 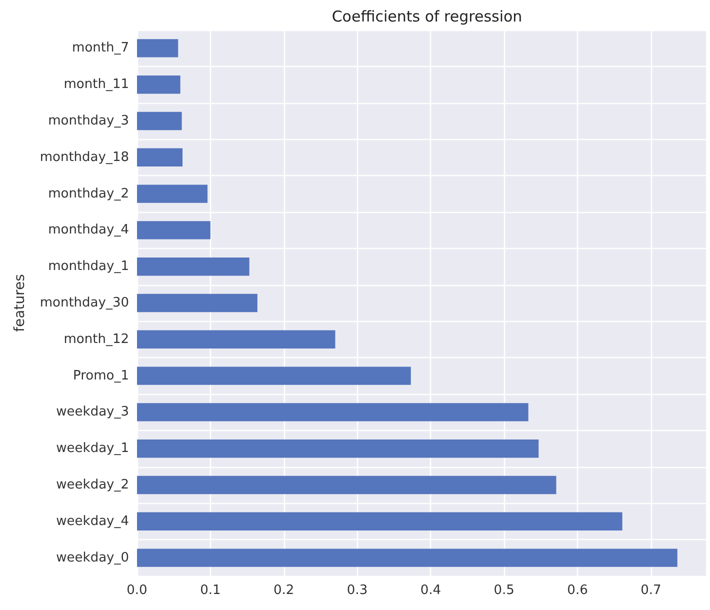 What do you see at coordinates (92, 485) in the screenshot?
I see `y-tick-label: weekday_2` at bounding box center [92, 485].